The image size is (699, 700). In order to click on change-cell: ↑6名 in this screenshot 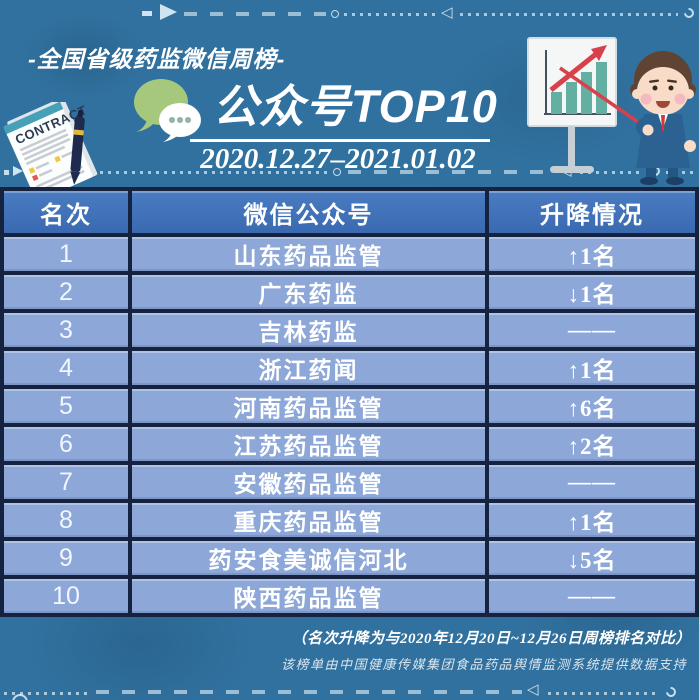, I will do `click(592, 406)`.